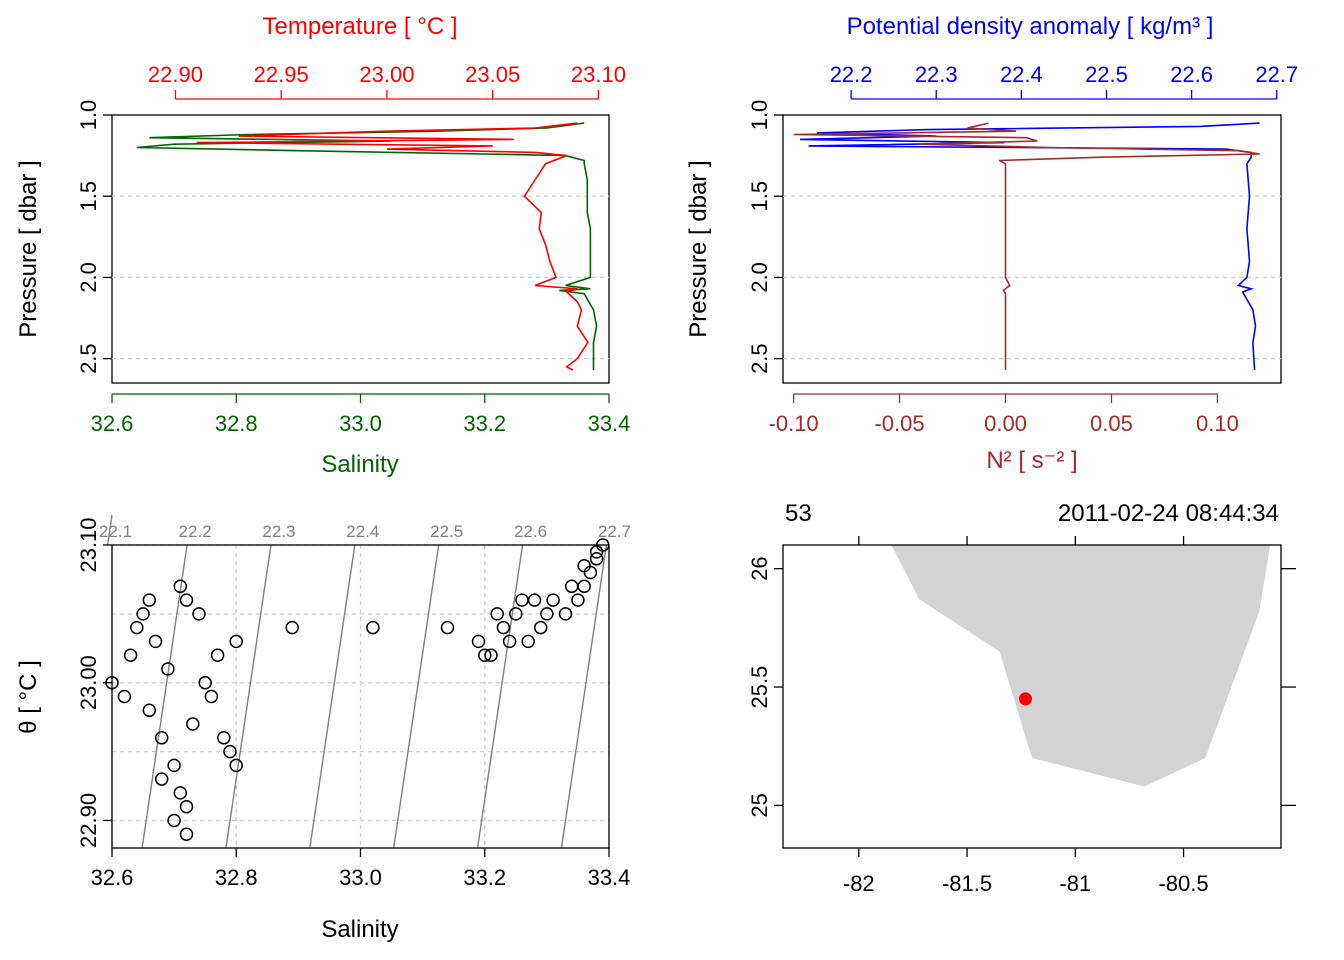  I want to click on y-tick-label: 22.90, so click(88, 820).